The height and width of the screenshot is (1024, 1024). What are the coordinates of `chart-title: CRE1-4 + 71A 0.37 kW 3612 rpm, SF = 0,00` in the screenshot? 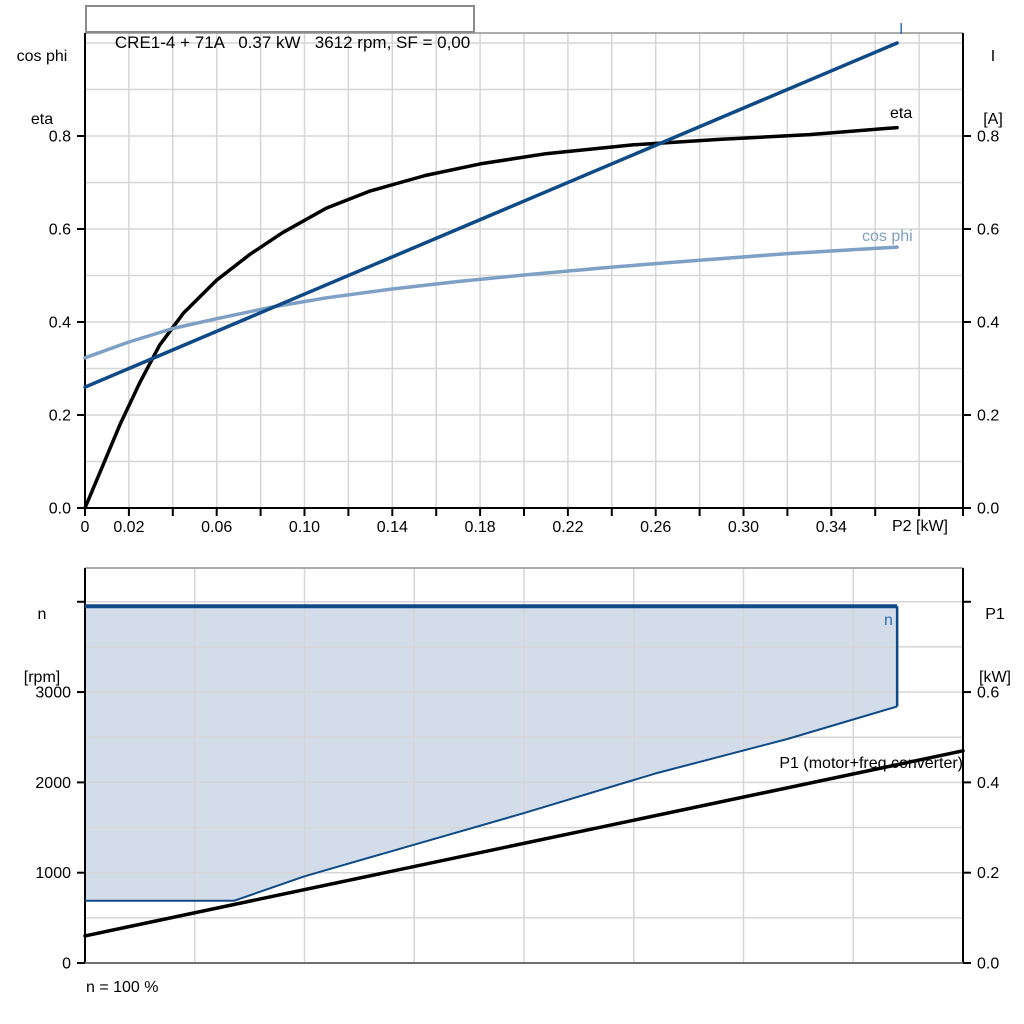 It's located at (292, 42).